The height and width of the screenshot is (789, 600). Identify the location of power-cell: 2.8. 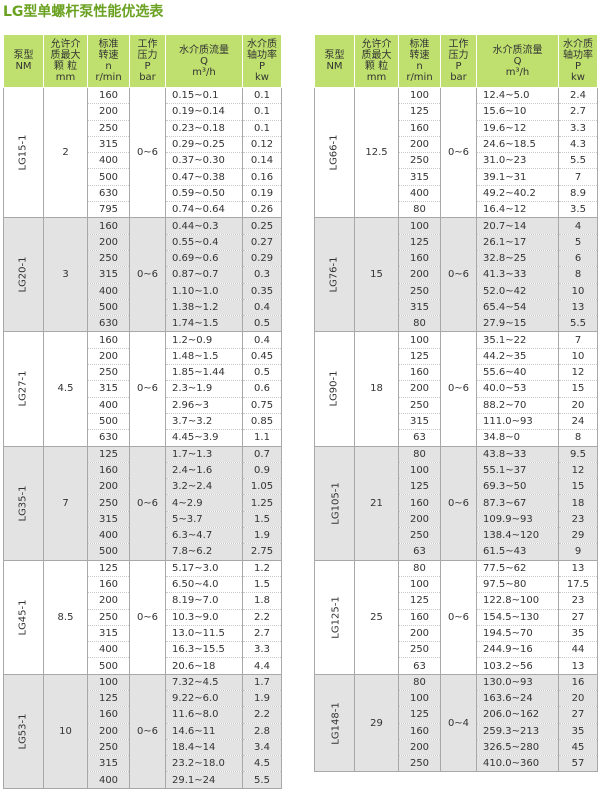
(262, 731).